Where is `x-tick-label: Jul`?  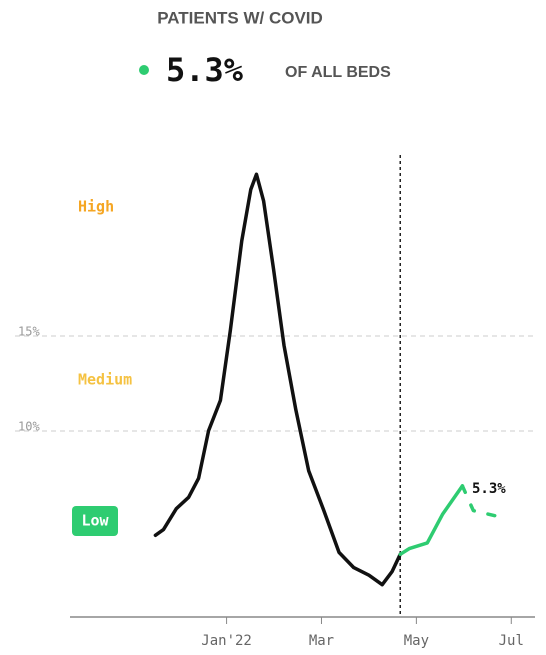 x-tick-label: Jul is located at coordinates (511, 641).